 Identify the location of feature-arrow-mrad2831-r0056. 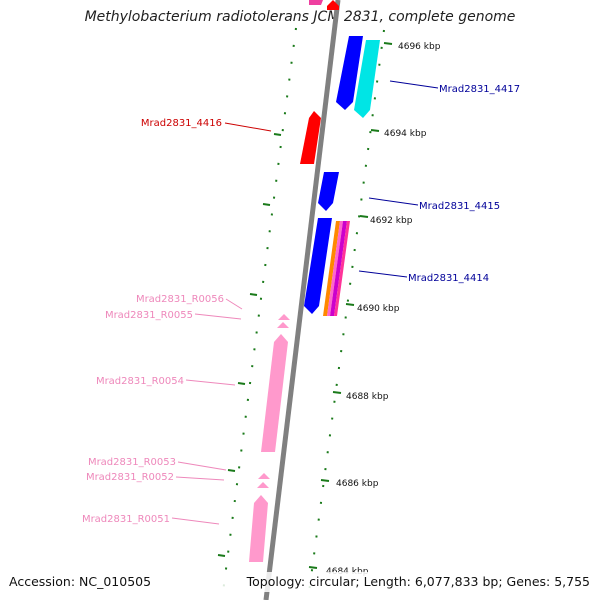
(284, 317).